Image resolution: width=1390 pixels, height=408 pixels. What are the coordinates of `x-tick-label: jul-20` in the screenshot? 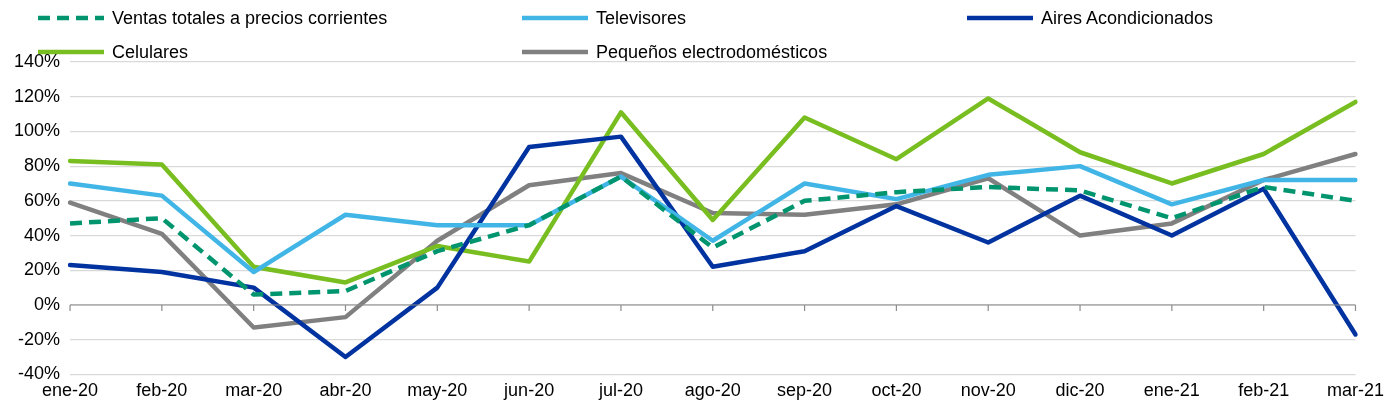 It's located at (620, 390).